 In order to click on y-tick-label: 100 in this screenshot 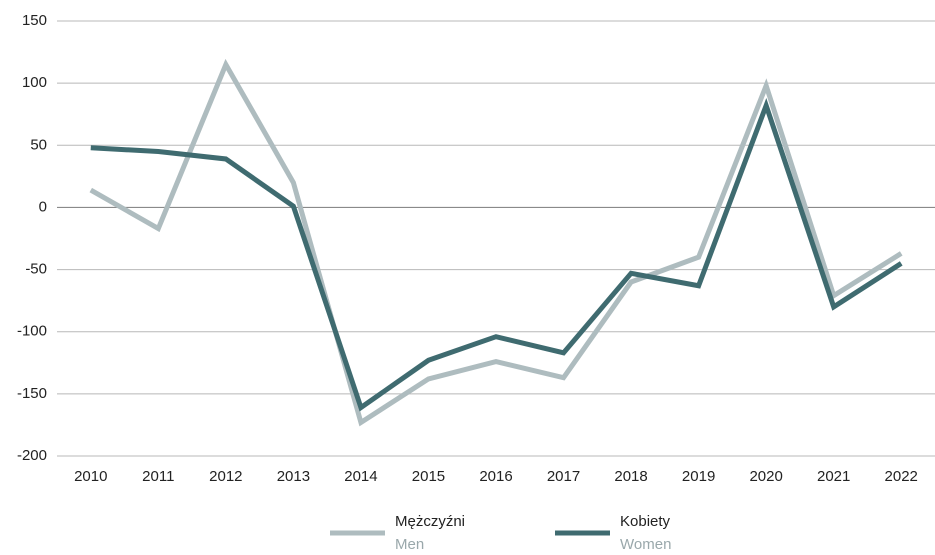, I will do `click(34, 82)`.